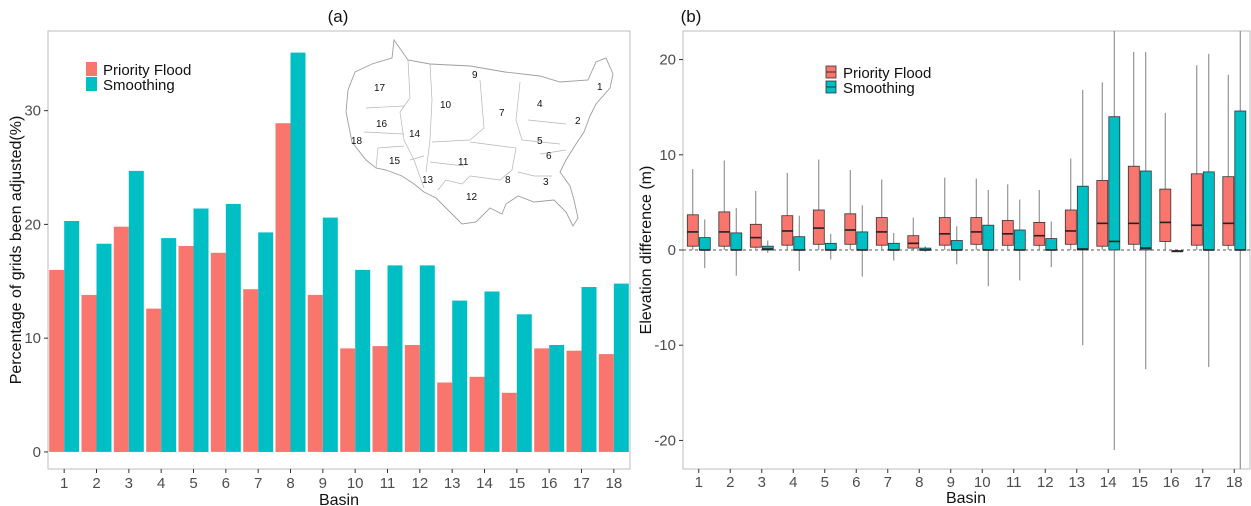 This screenshot has height=506, width=1251. I want to click on x-tick-label: 4, so click(161, 483).